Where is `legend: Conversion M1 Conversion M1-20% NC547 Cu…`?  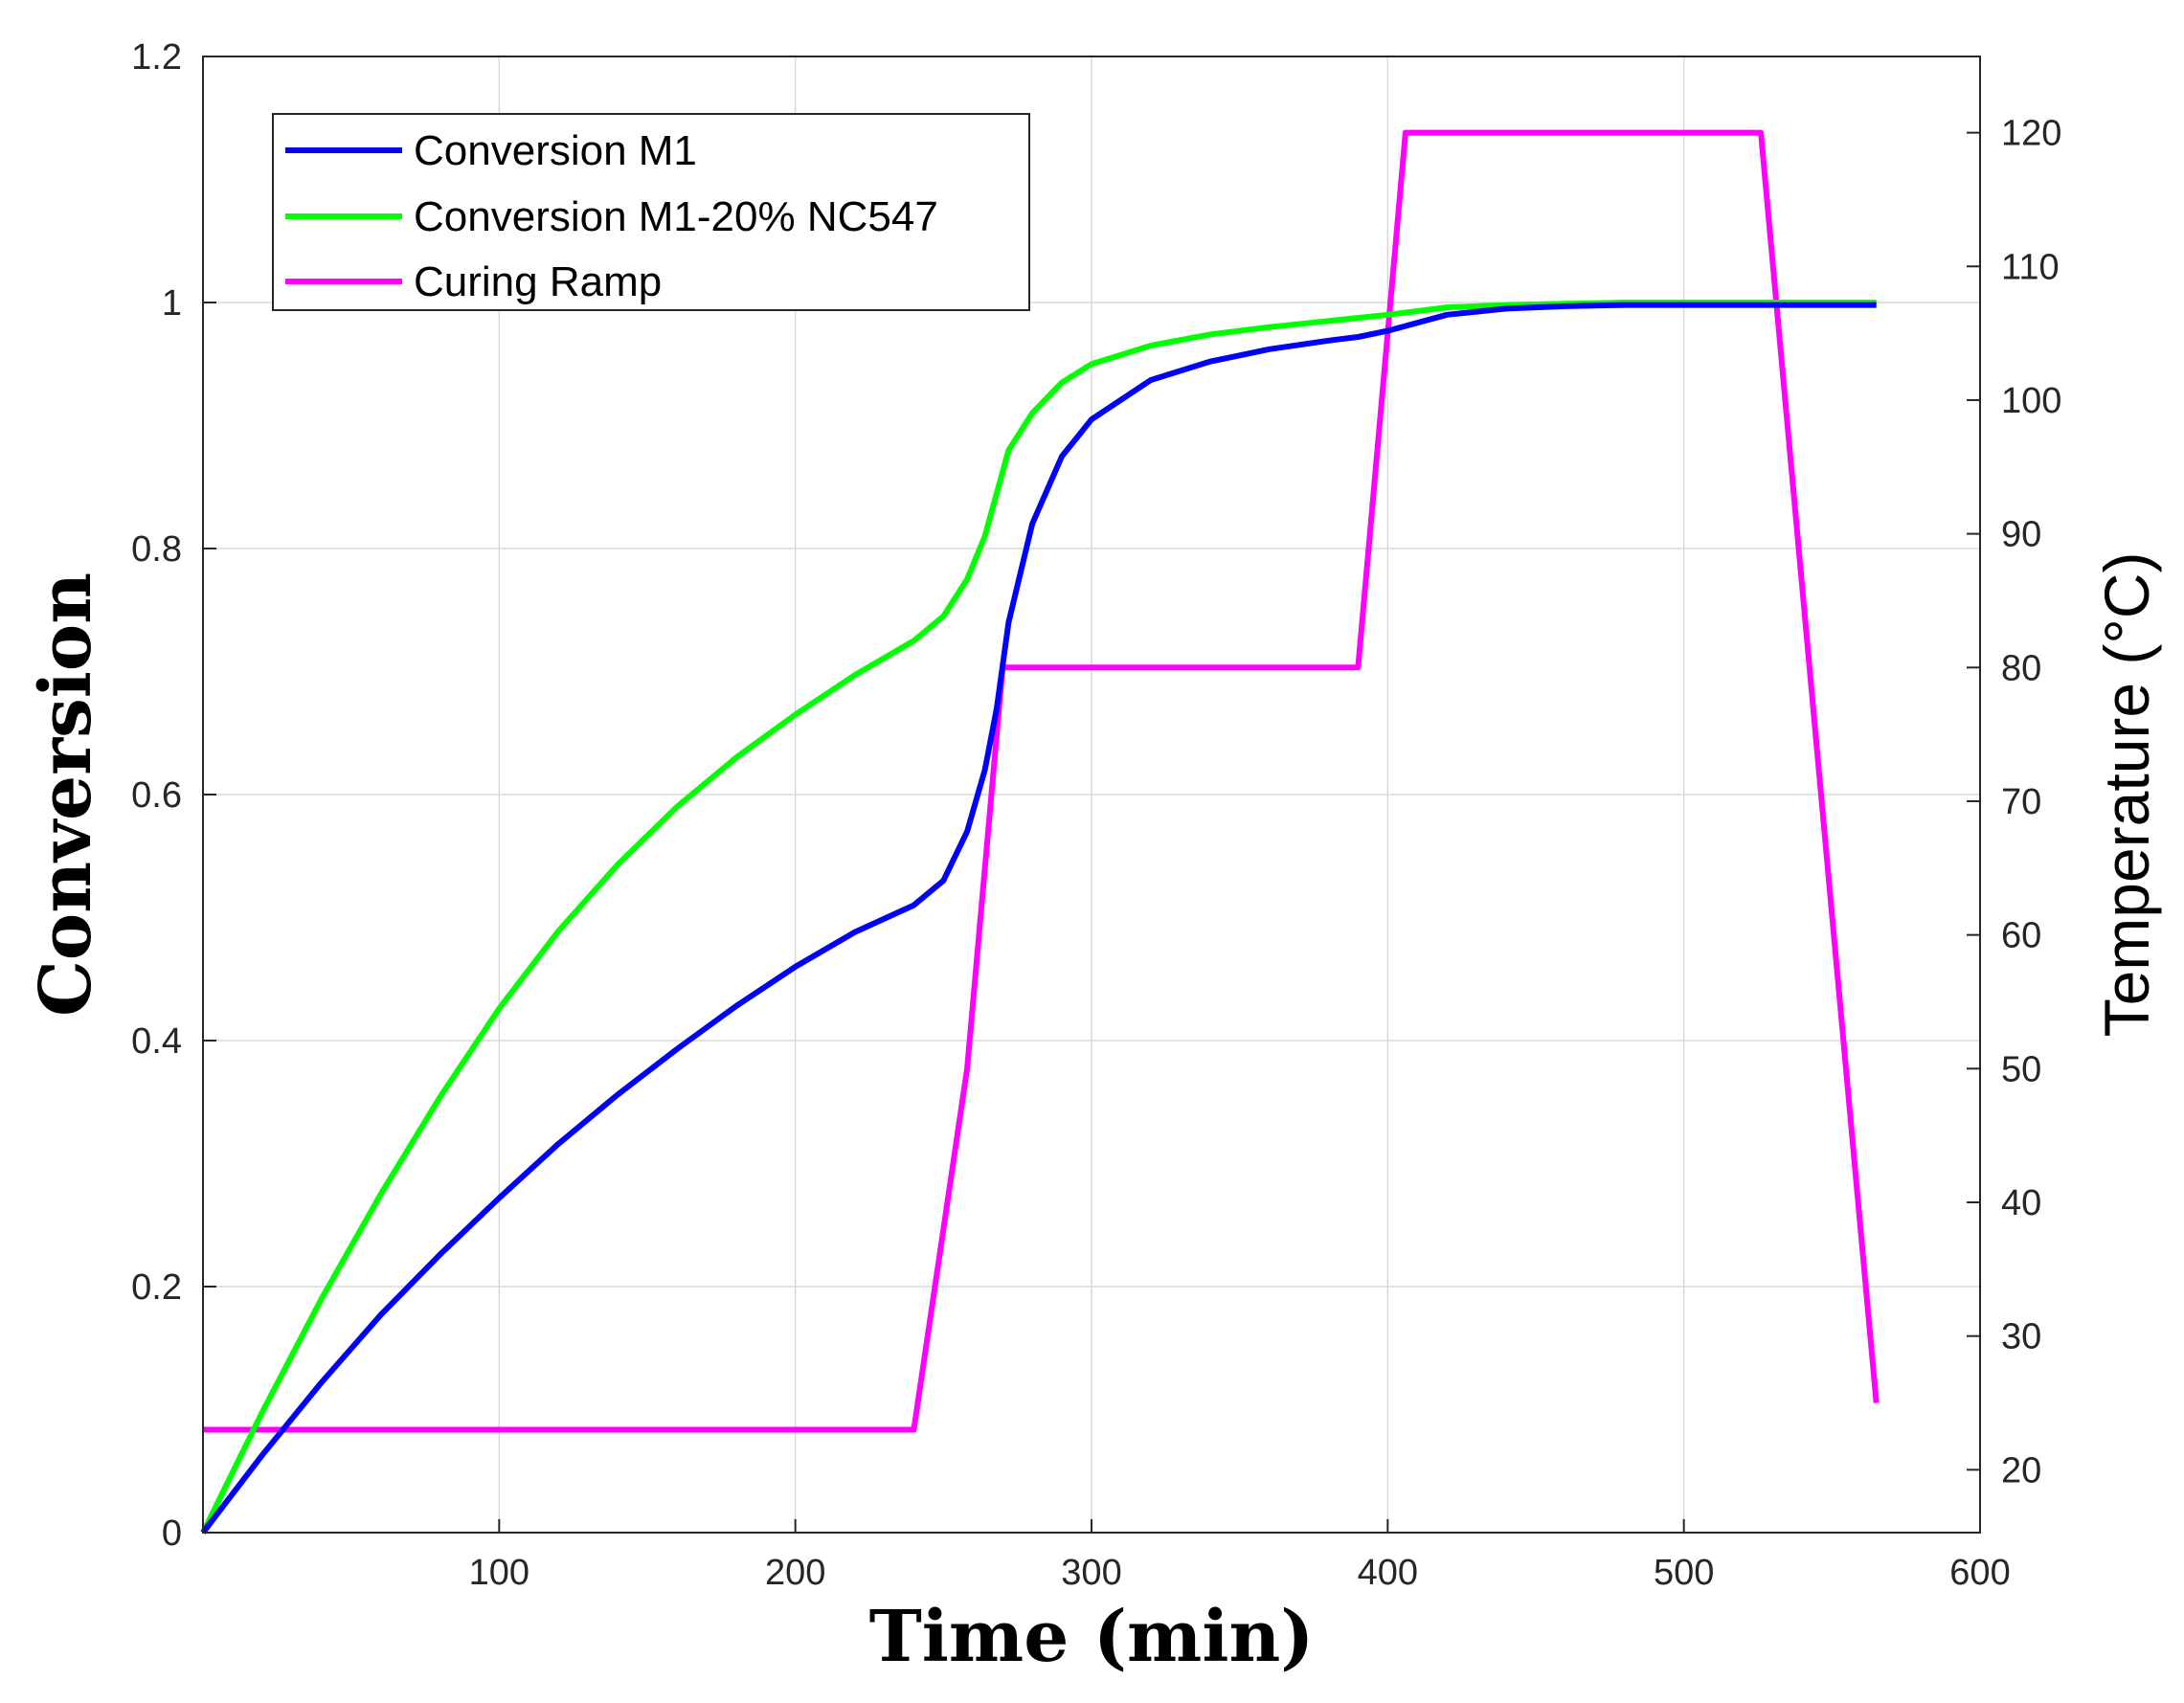
legend: Conversion M1 Conversion M1-20% NC547 Cu… is located at coordinates (651, 212).